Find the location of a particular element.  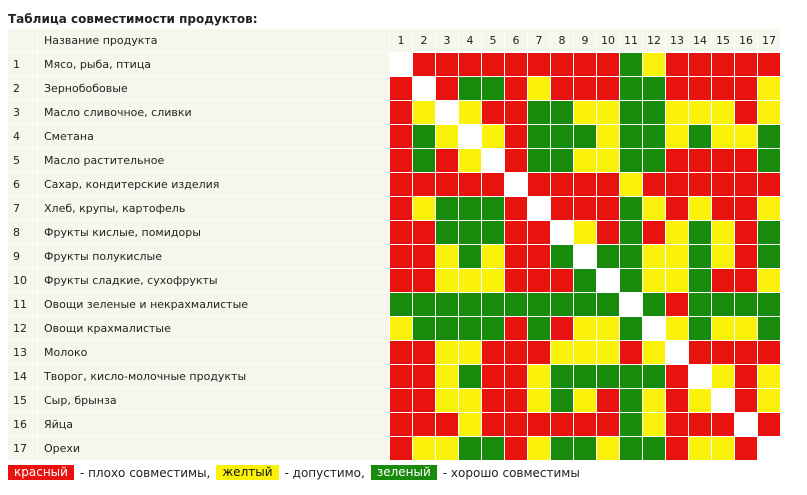

column-header: 10 is located at coordinates (608, 41).